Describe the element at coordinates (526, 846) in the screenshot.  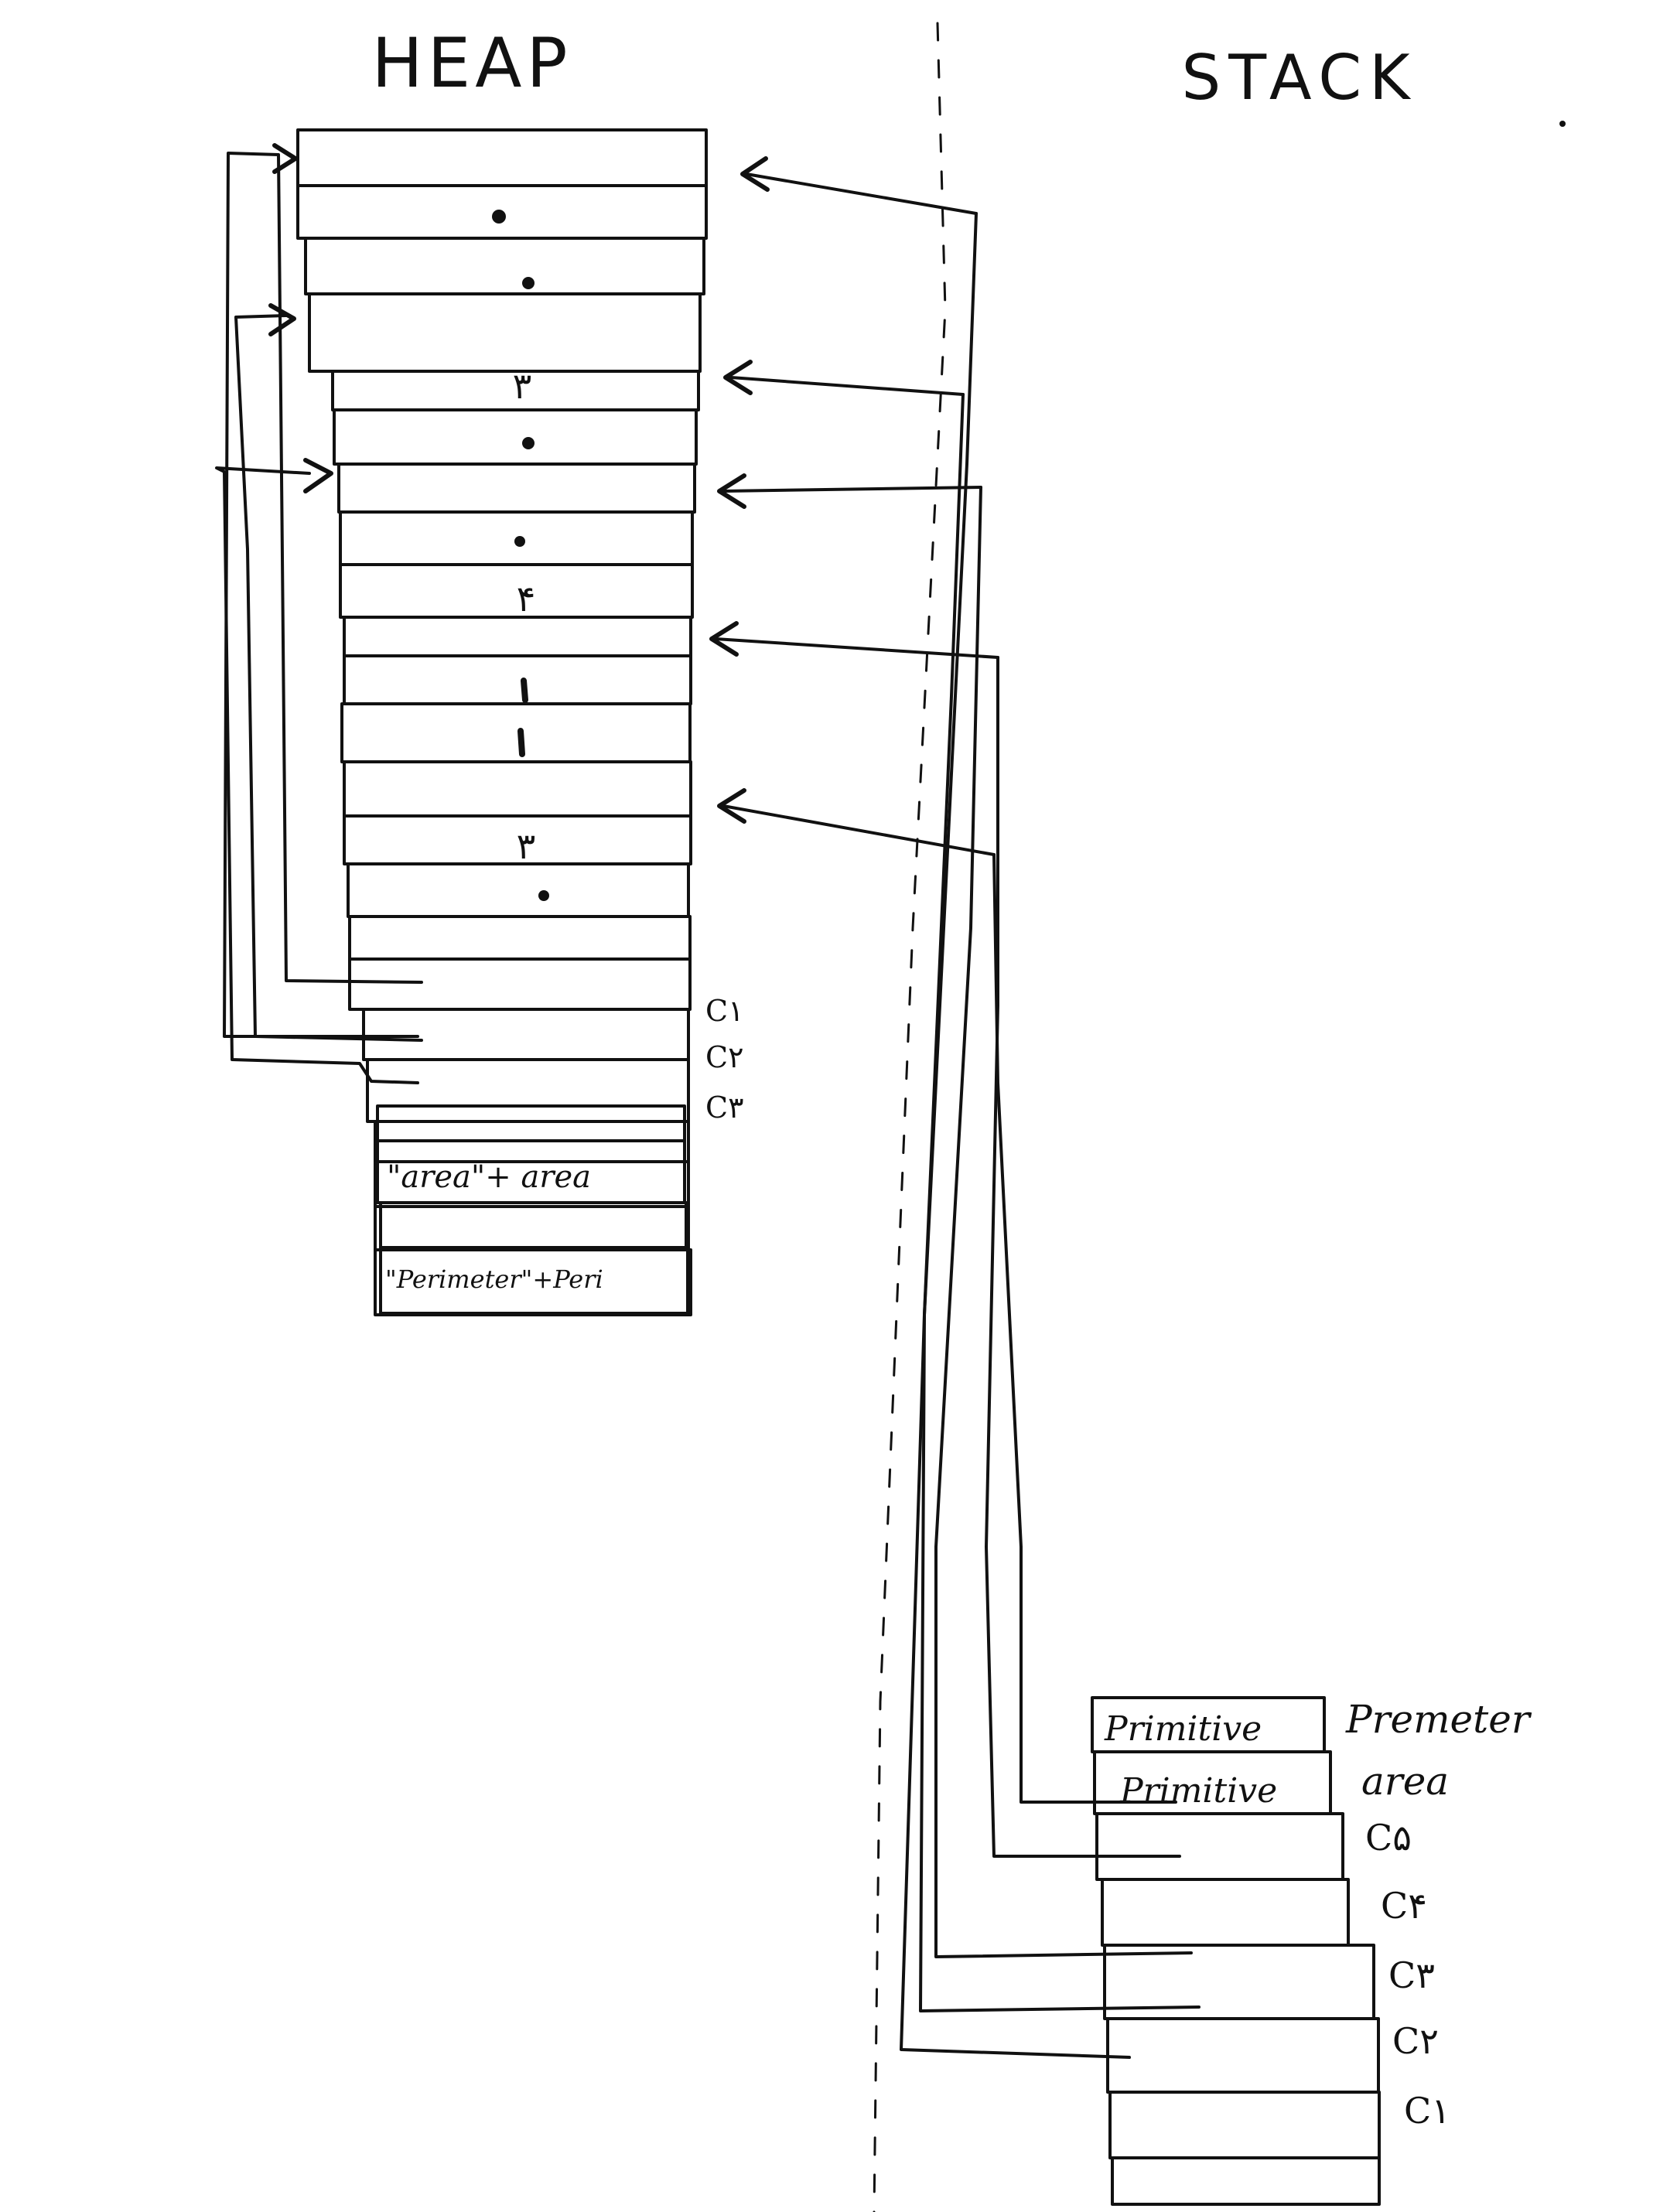
I see `heap-mark-3: ۳` at that location.